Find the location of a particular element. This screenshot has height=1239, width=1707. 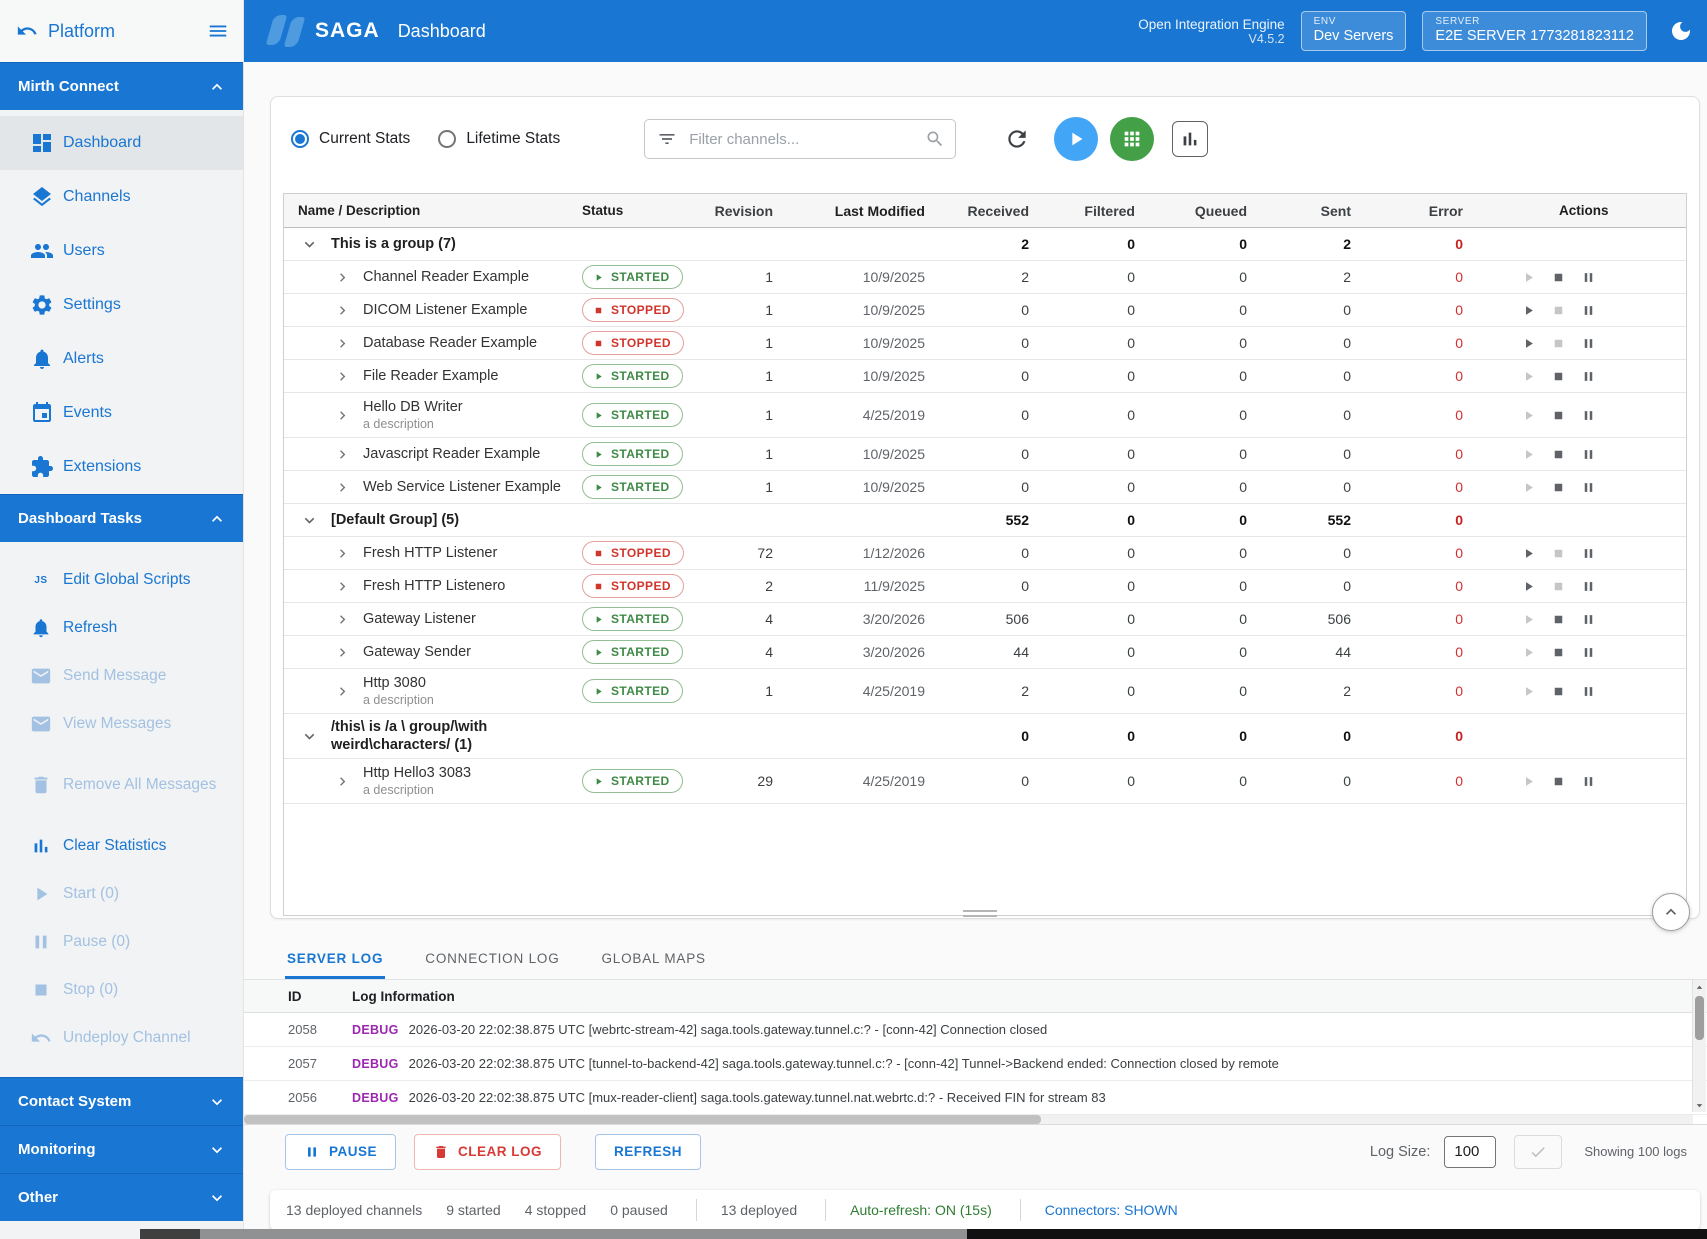

radio-lifetime-stats: Lifetime Stats is located at coordinates (499, 139).